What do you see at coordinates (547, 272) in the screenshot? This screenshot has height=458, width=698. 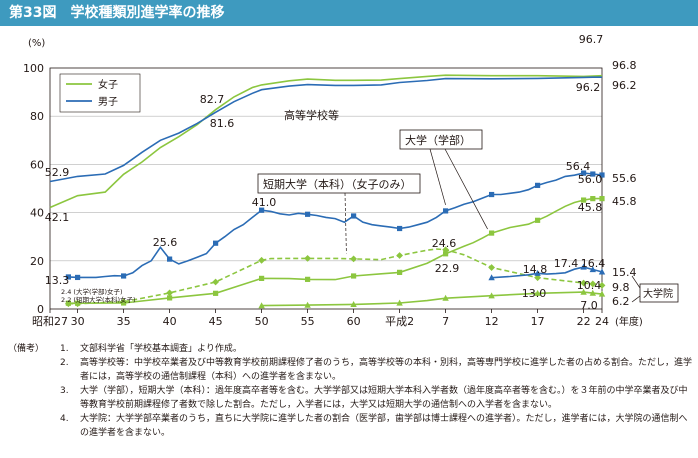 I see `series-line-grad_male` at bounding box center [547, 272].